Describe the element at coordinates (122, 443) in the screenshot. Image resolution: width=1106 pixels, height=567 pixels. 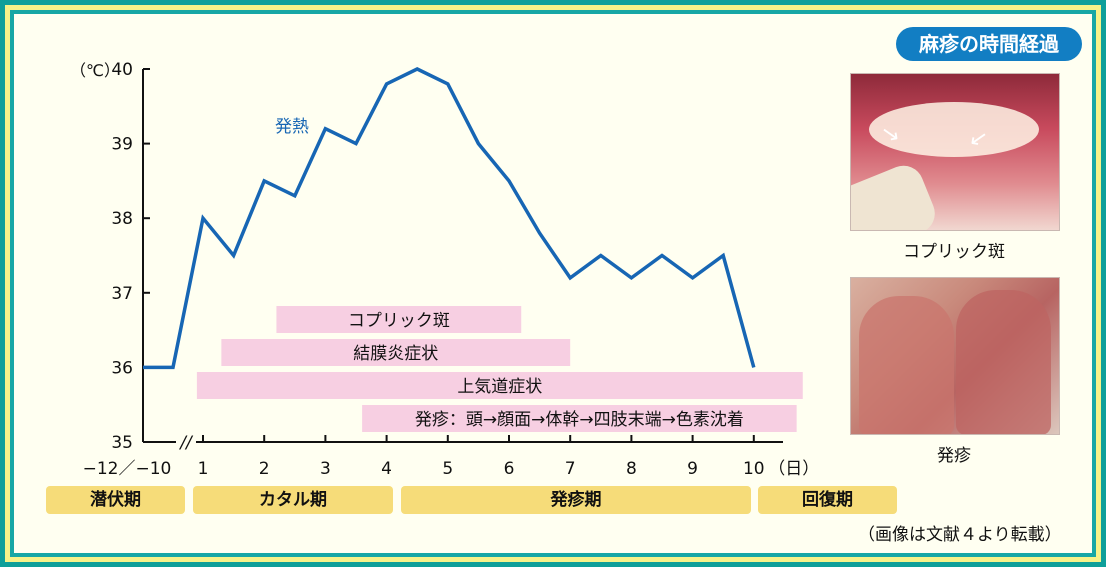
I see `y-tick-label: 35` at that location.